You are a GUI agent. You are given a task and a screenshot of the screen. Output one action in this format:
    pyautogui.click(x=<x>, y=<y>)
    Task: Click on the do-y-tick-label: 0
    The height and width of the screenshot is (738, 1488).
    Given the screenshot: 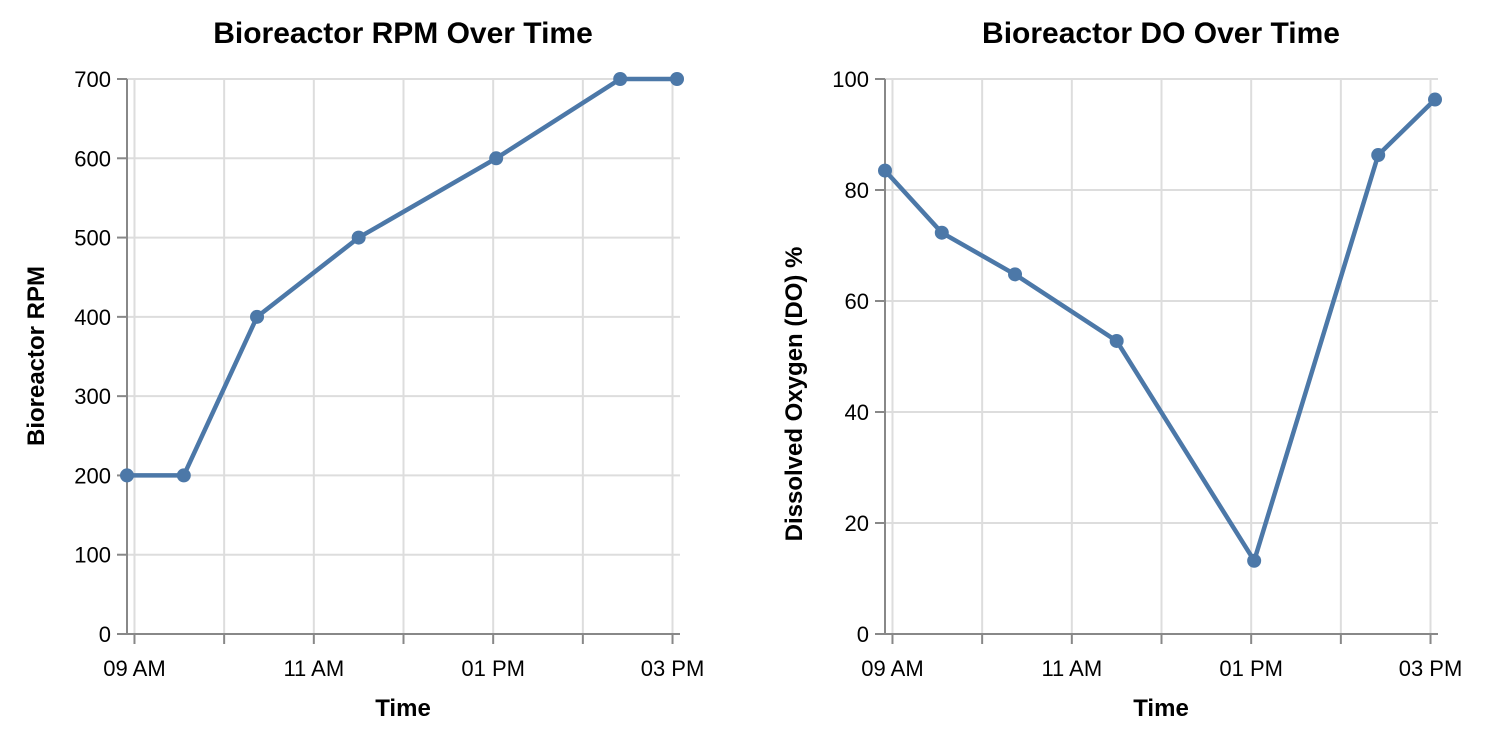 What is the action you would take?
    pyautogui.click(x=863, y=634)
    